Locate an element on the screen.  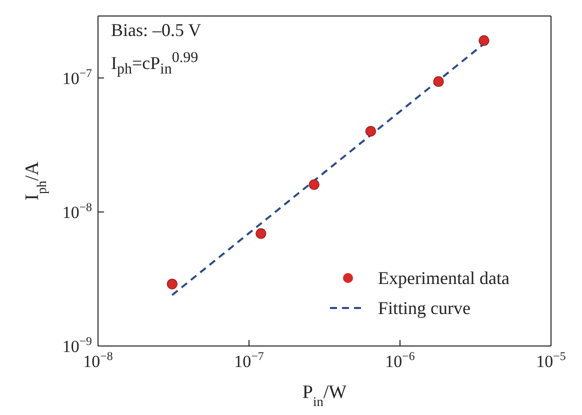
legend-label: Fitting curve is located at coordinates (424, 308).